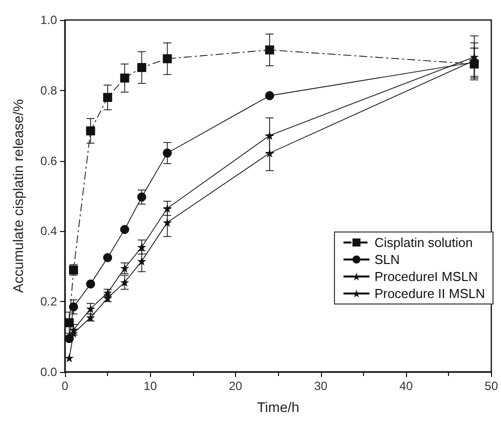 The image size is (501, 423). I want to click on y-tick-label: 0.0, so click(49, 372).